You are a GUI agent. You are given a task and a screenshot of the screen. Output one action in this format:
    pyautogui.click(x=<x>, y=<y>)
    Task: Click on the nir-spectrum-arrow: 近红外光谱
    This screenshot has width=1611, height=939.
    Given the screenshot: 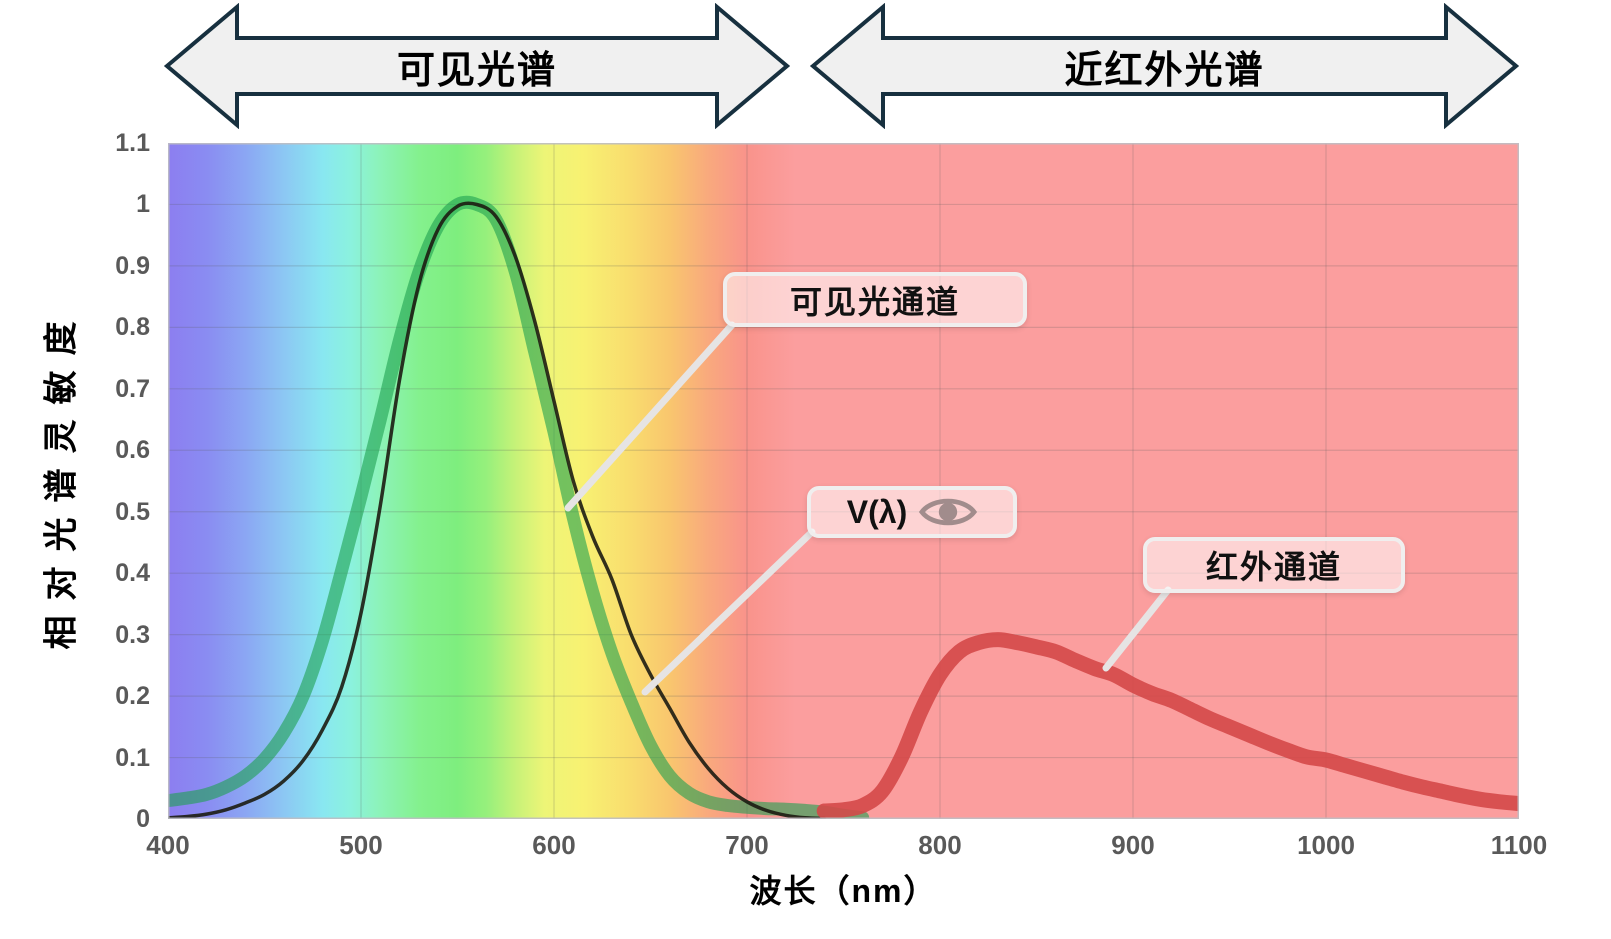 What is the action you would take?
    pyautogui.click(x=1164, y=66)
    